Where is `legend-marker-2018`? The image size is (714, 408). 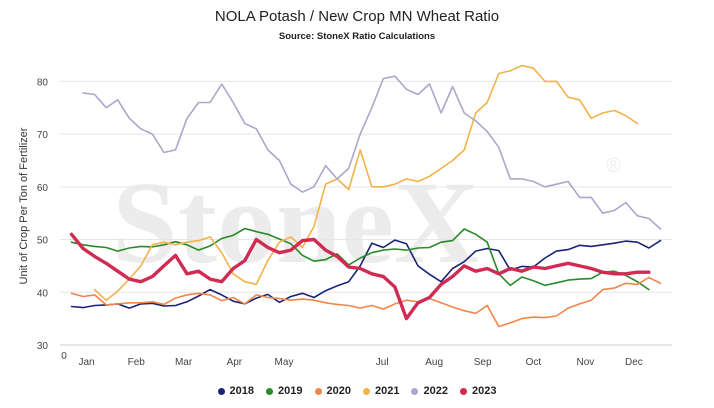 legend-marker-2018 is located at coordinates (221, 391).